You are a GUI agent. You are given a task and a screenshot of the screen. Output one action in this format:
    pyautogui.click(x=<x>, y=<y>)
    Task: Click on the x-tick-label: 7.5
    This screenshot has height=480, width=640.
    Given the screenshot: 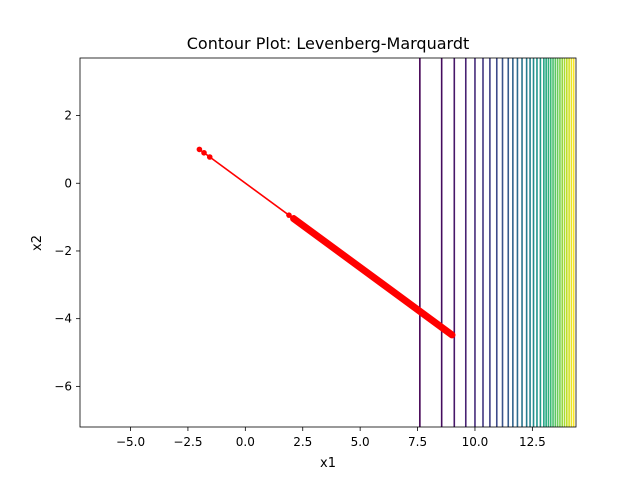 What is the action you would take?
    pyautogui.click(x=417, y=442)
    